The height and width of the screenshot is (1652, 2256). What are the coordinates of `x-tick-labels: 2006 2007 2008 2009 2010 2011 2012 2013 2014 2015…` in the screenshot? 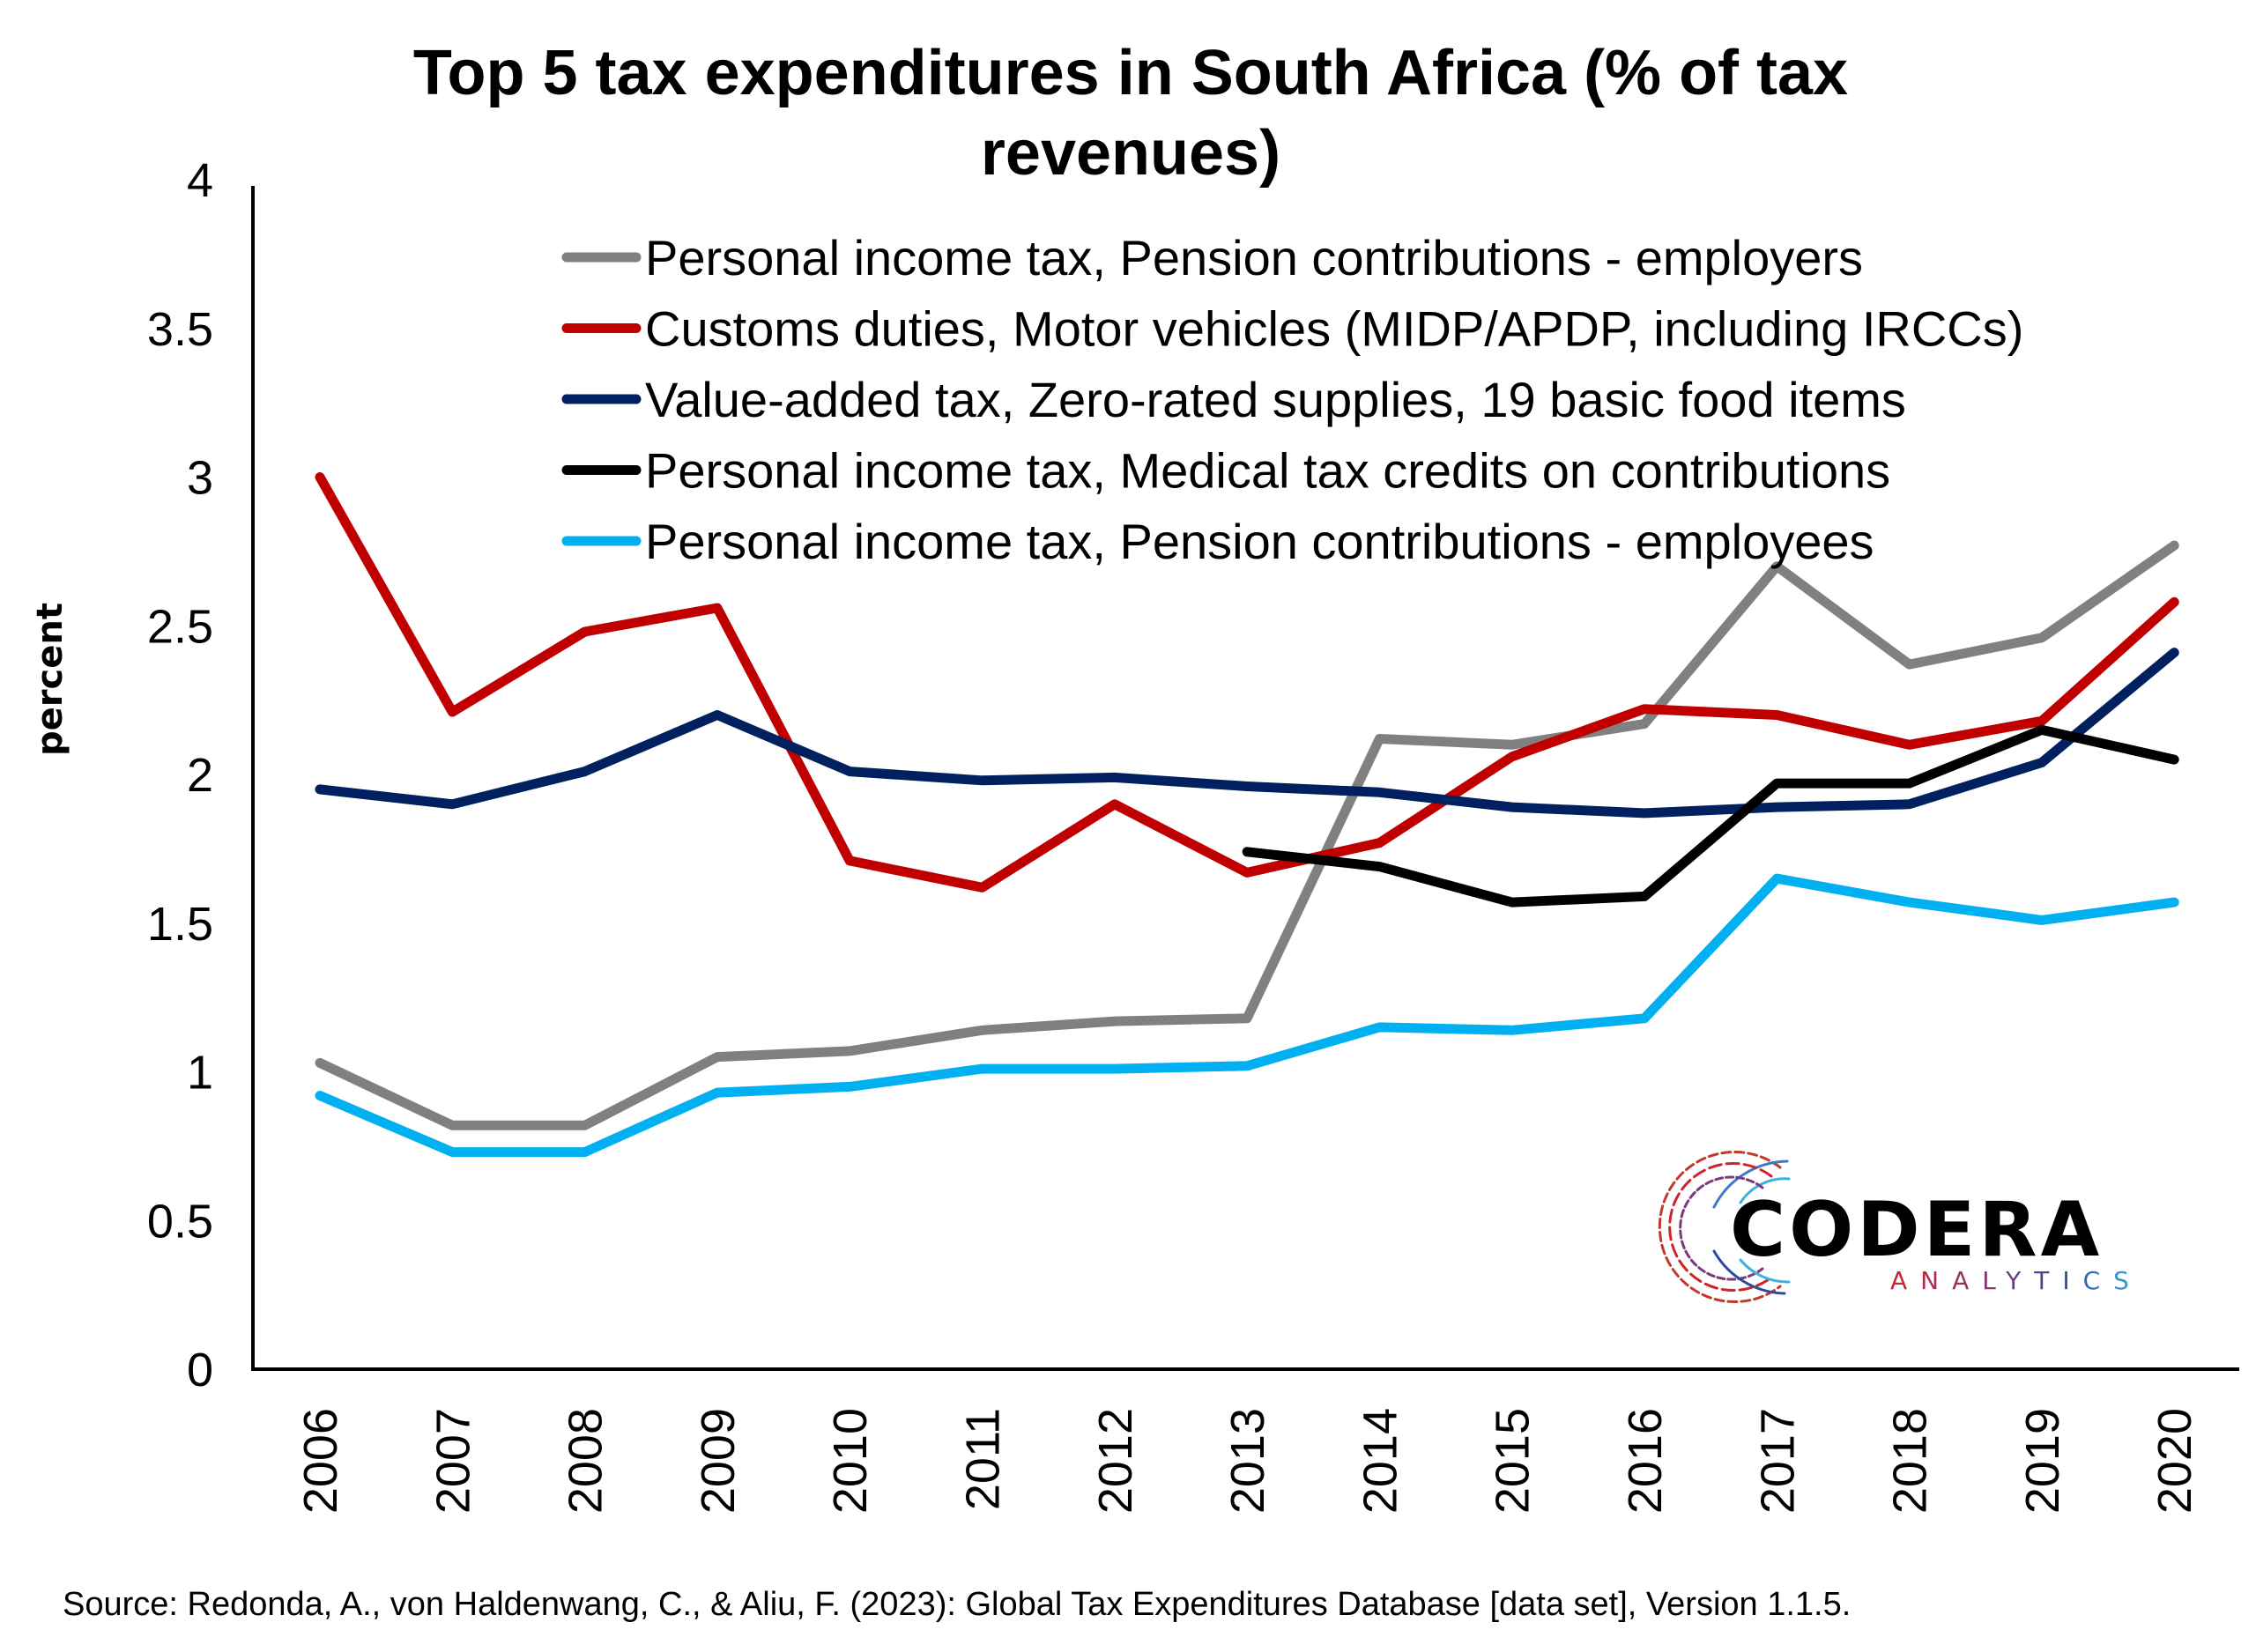 It's located at (1247, 1461).